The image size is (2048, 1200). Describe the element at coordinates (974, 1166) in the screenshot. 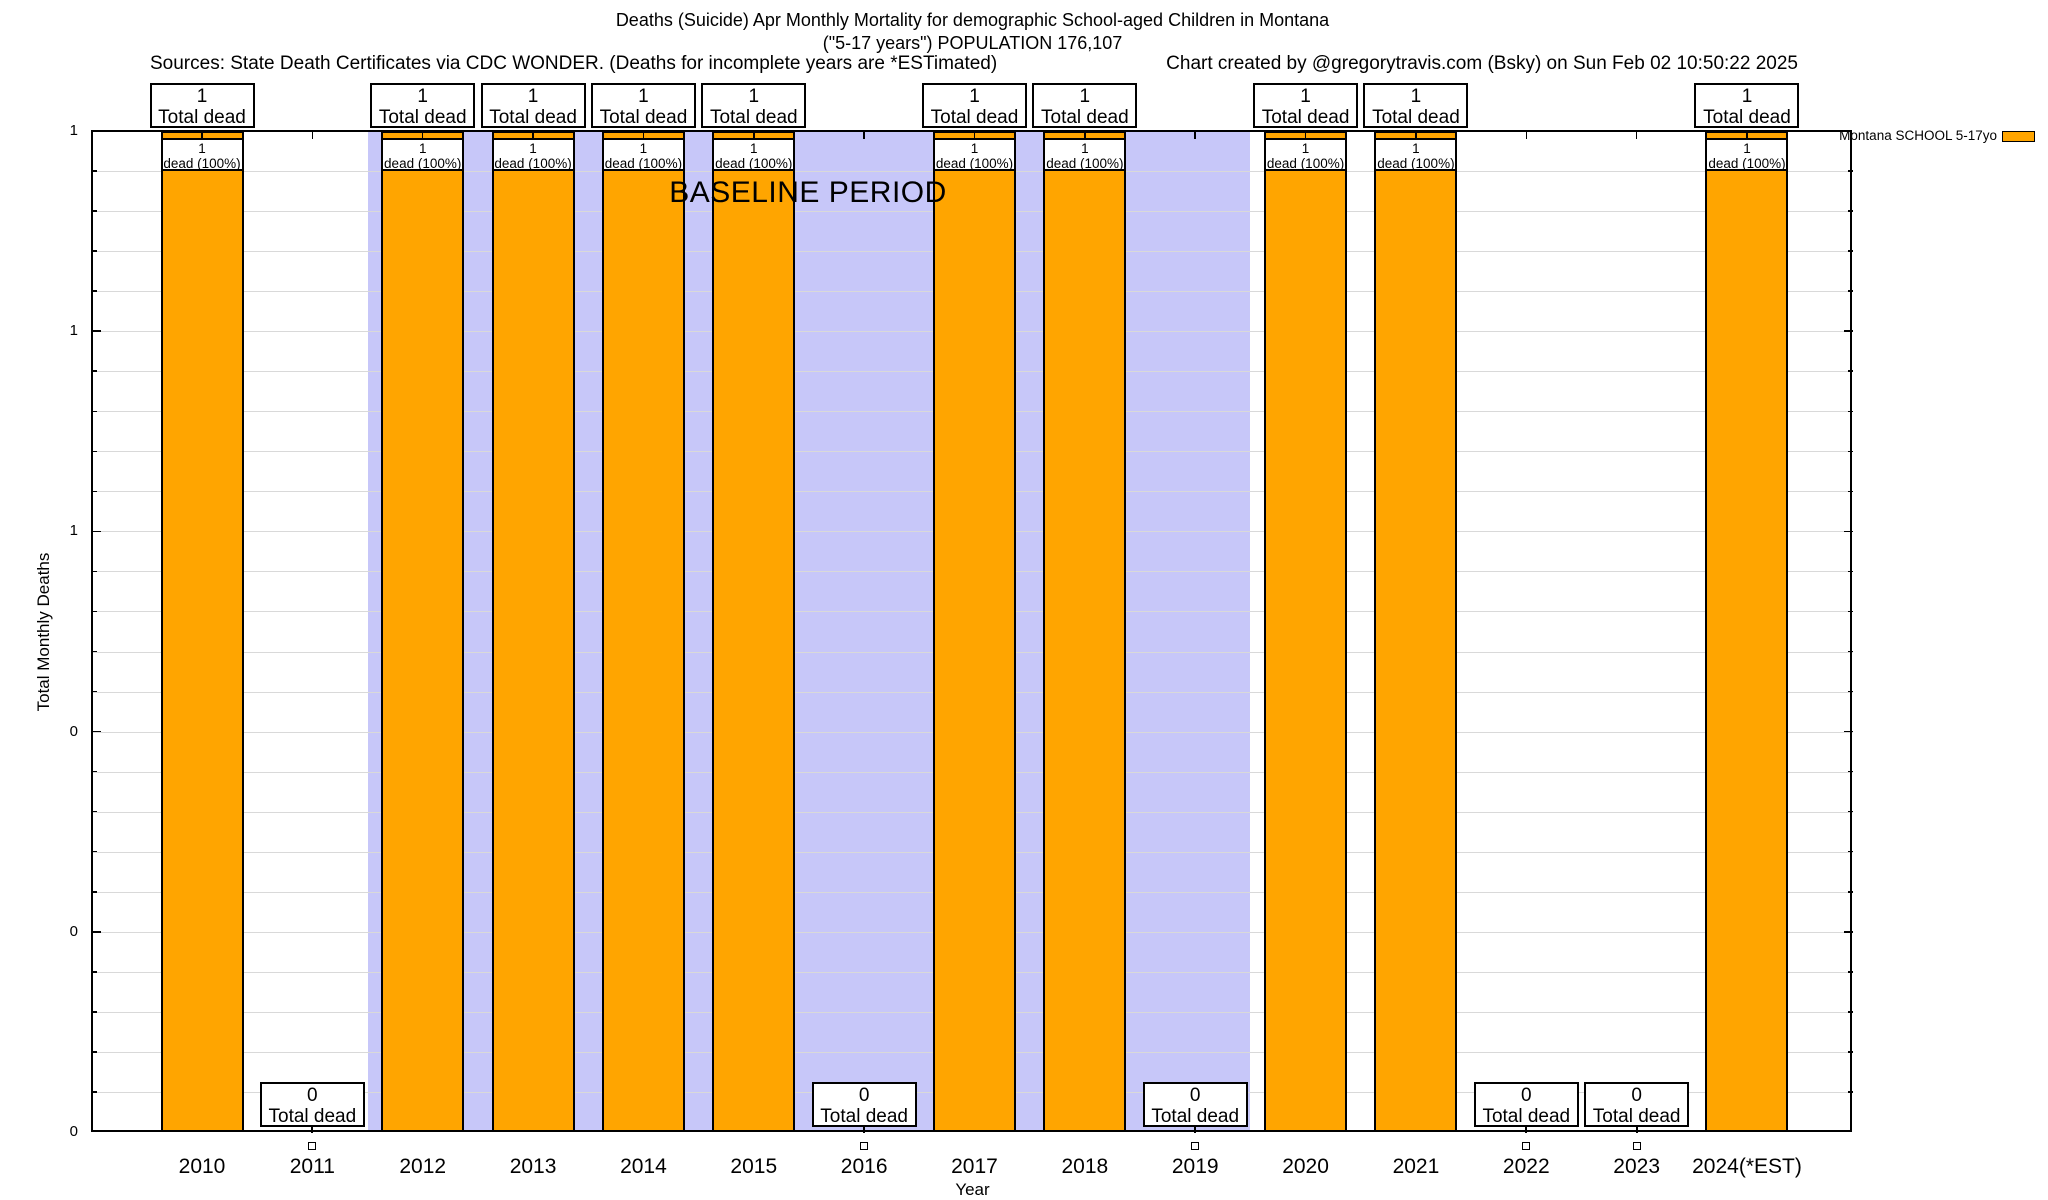

I see `x-tick-label: 2017` at that location.